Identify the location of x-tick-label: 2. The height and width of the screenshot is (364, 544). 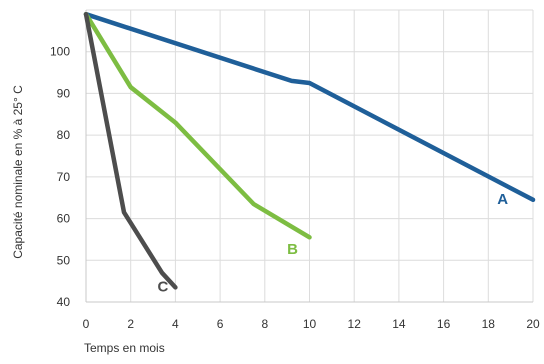
(130, 324).